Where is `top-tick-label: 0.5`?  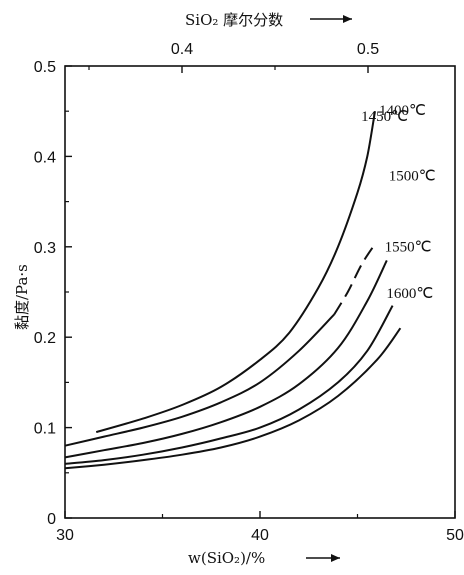
top-tick-label: 0.5 is located at coordinates (368, 49).